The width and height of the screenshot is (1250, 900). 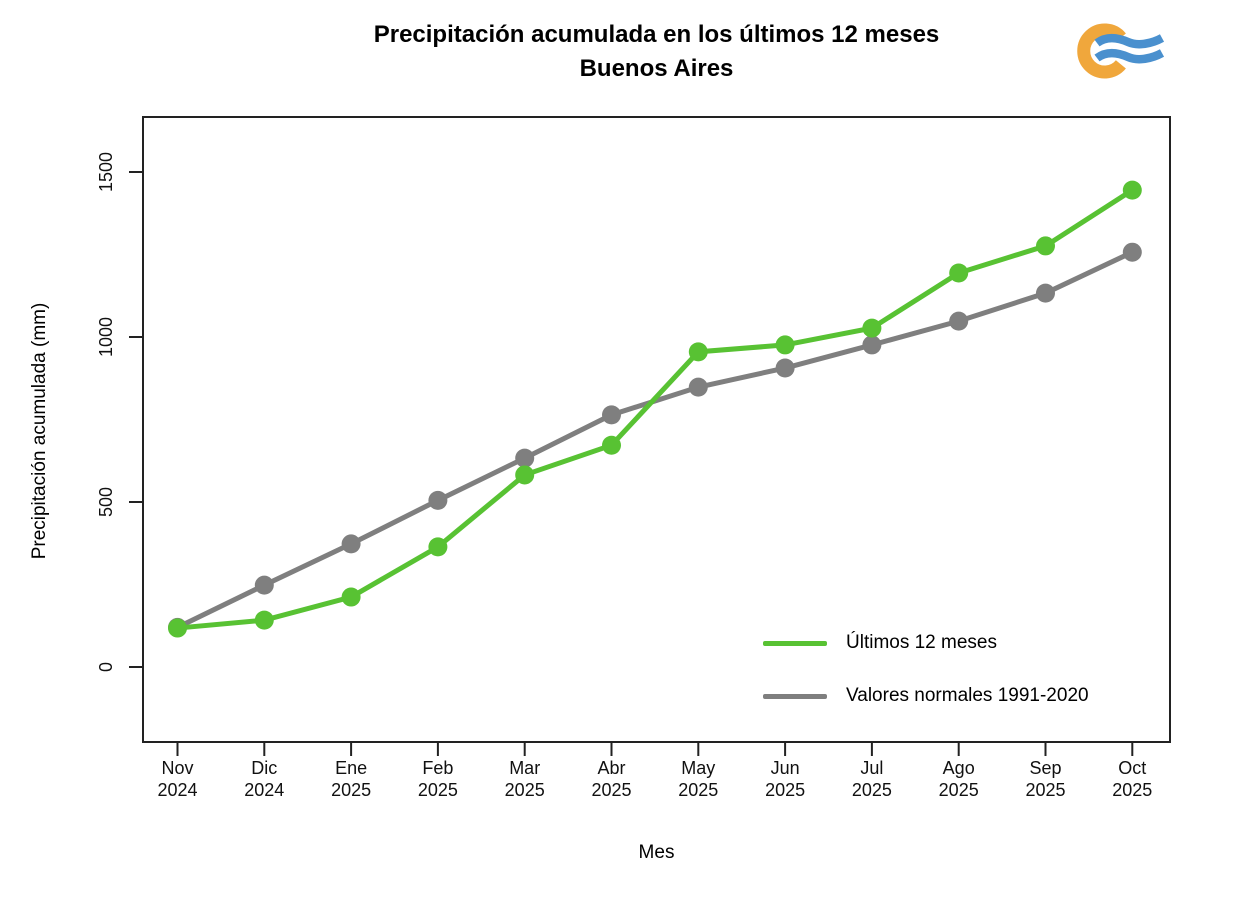 I want to click on x-tick-label-month: Nov, so click(x=177, y=768).